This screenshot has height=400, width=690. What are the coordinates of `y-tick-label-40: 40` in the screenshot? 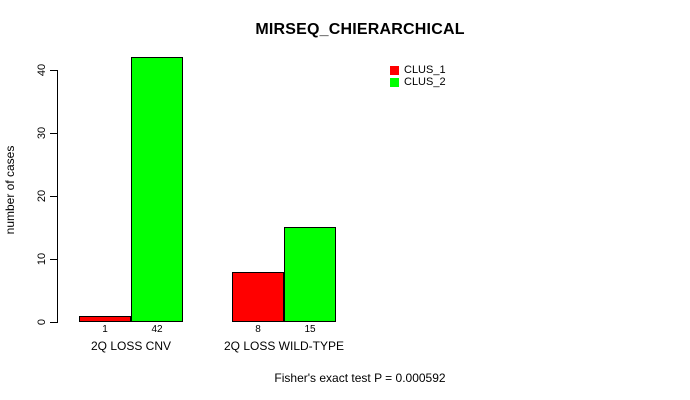 It's located at (42, 70).